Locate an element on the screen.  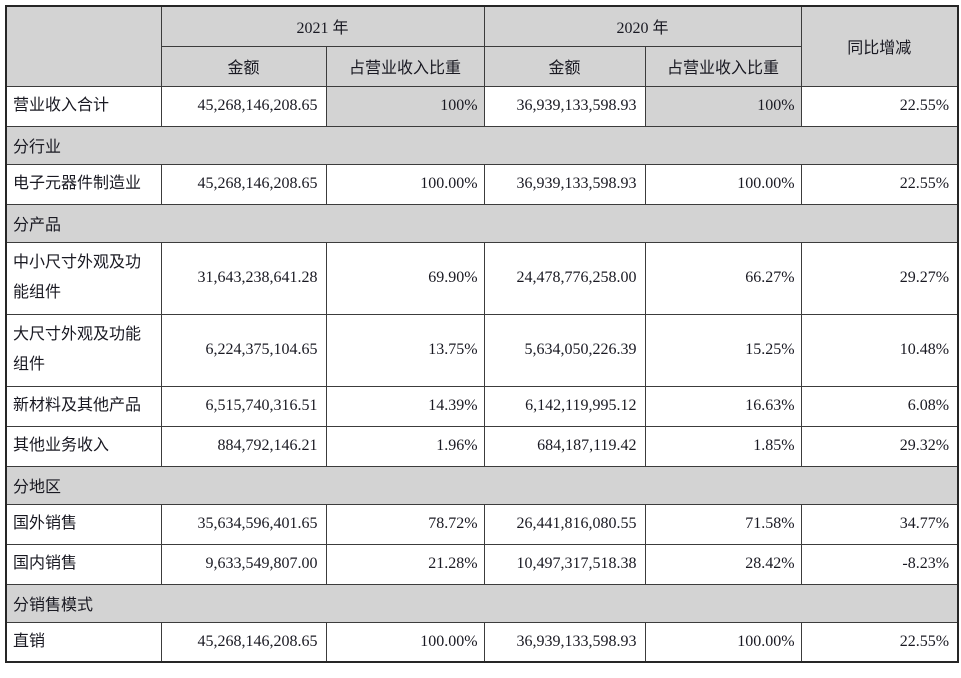
ratio-2021: 1.96% is located at coordinates (405, 446).